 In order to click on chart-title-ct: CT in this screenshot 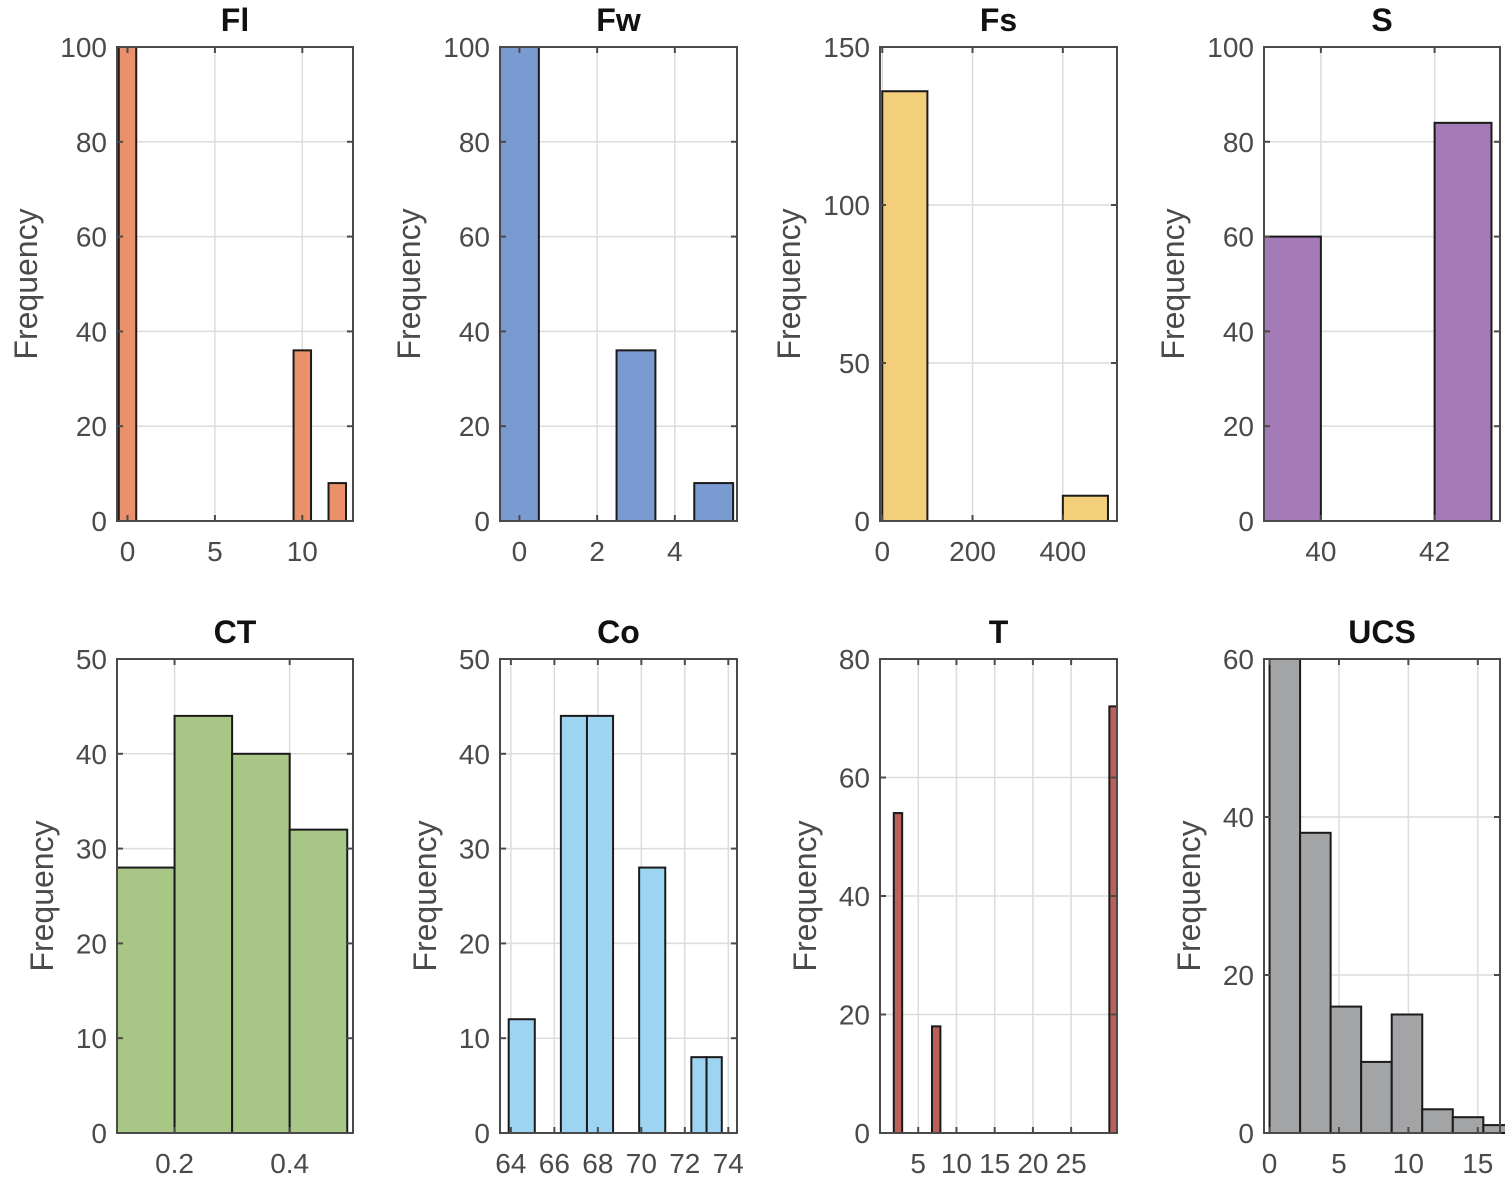, I will do `click(235, 632)`.